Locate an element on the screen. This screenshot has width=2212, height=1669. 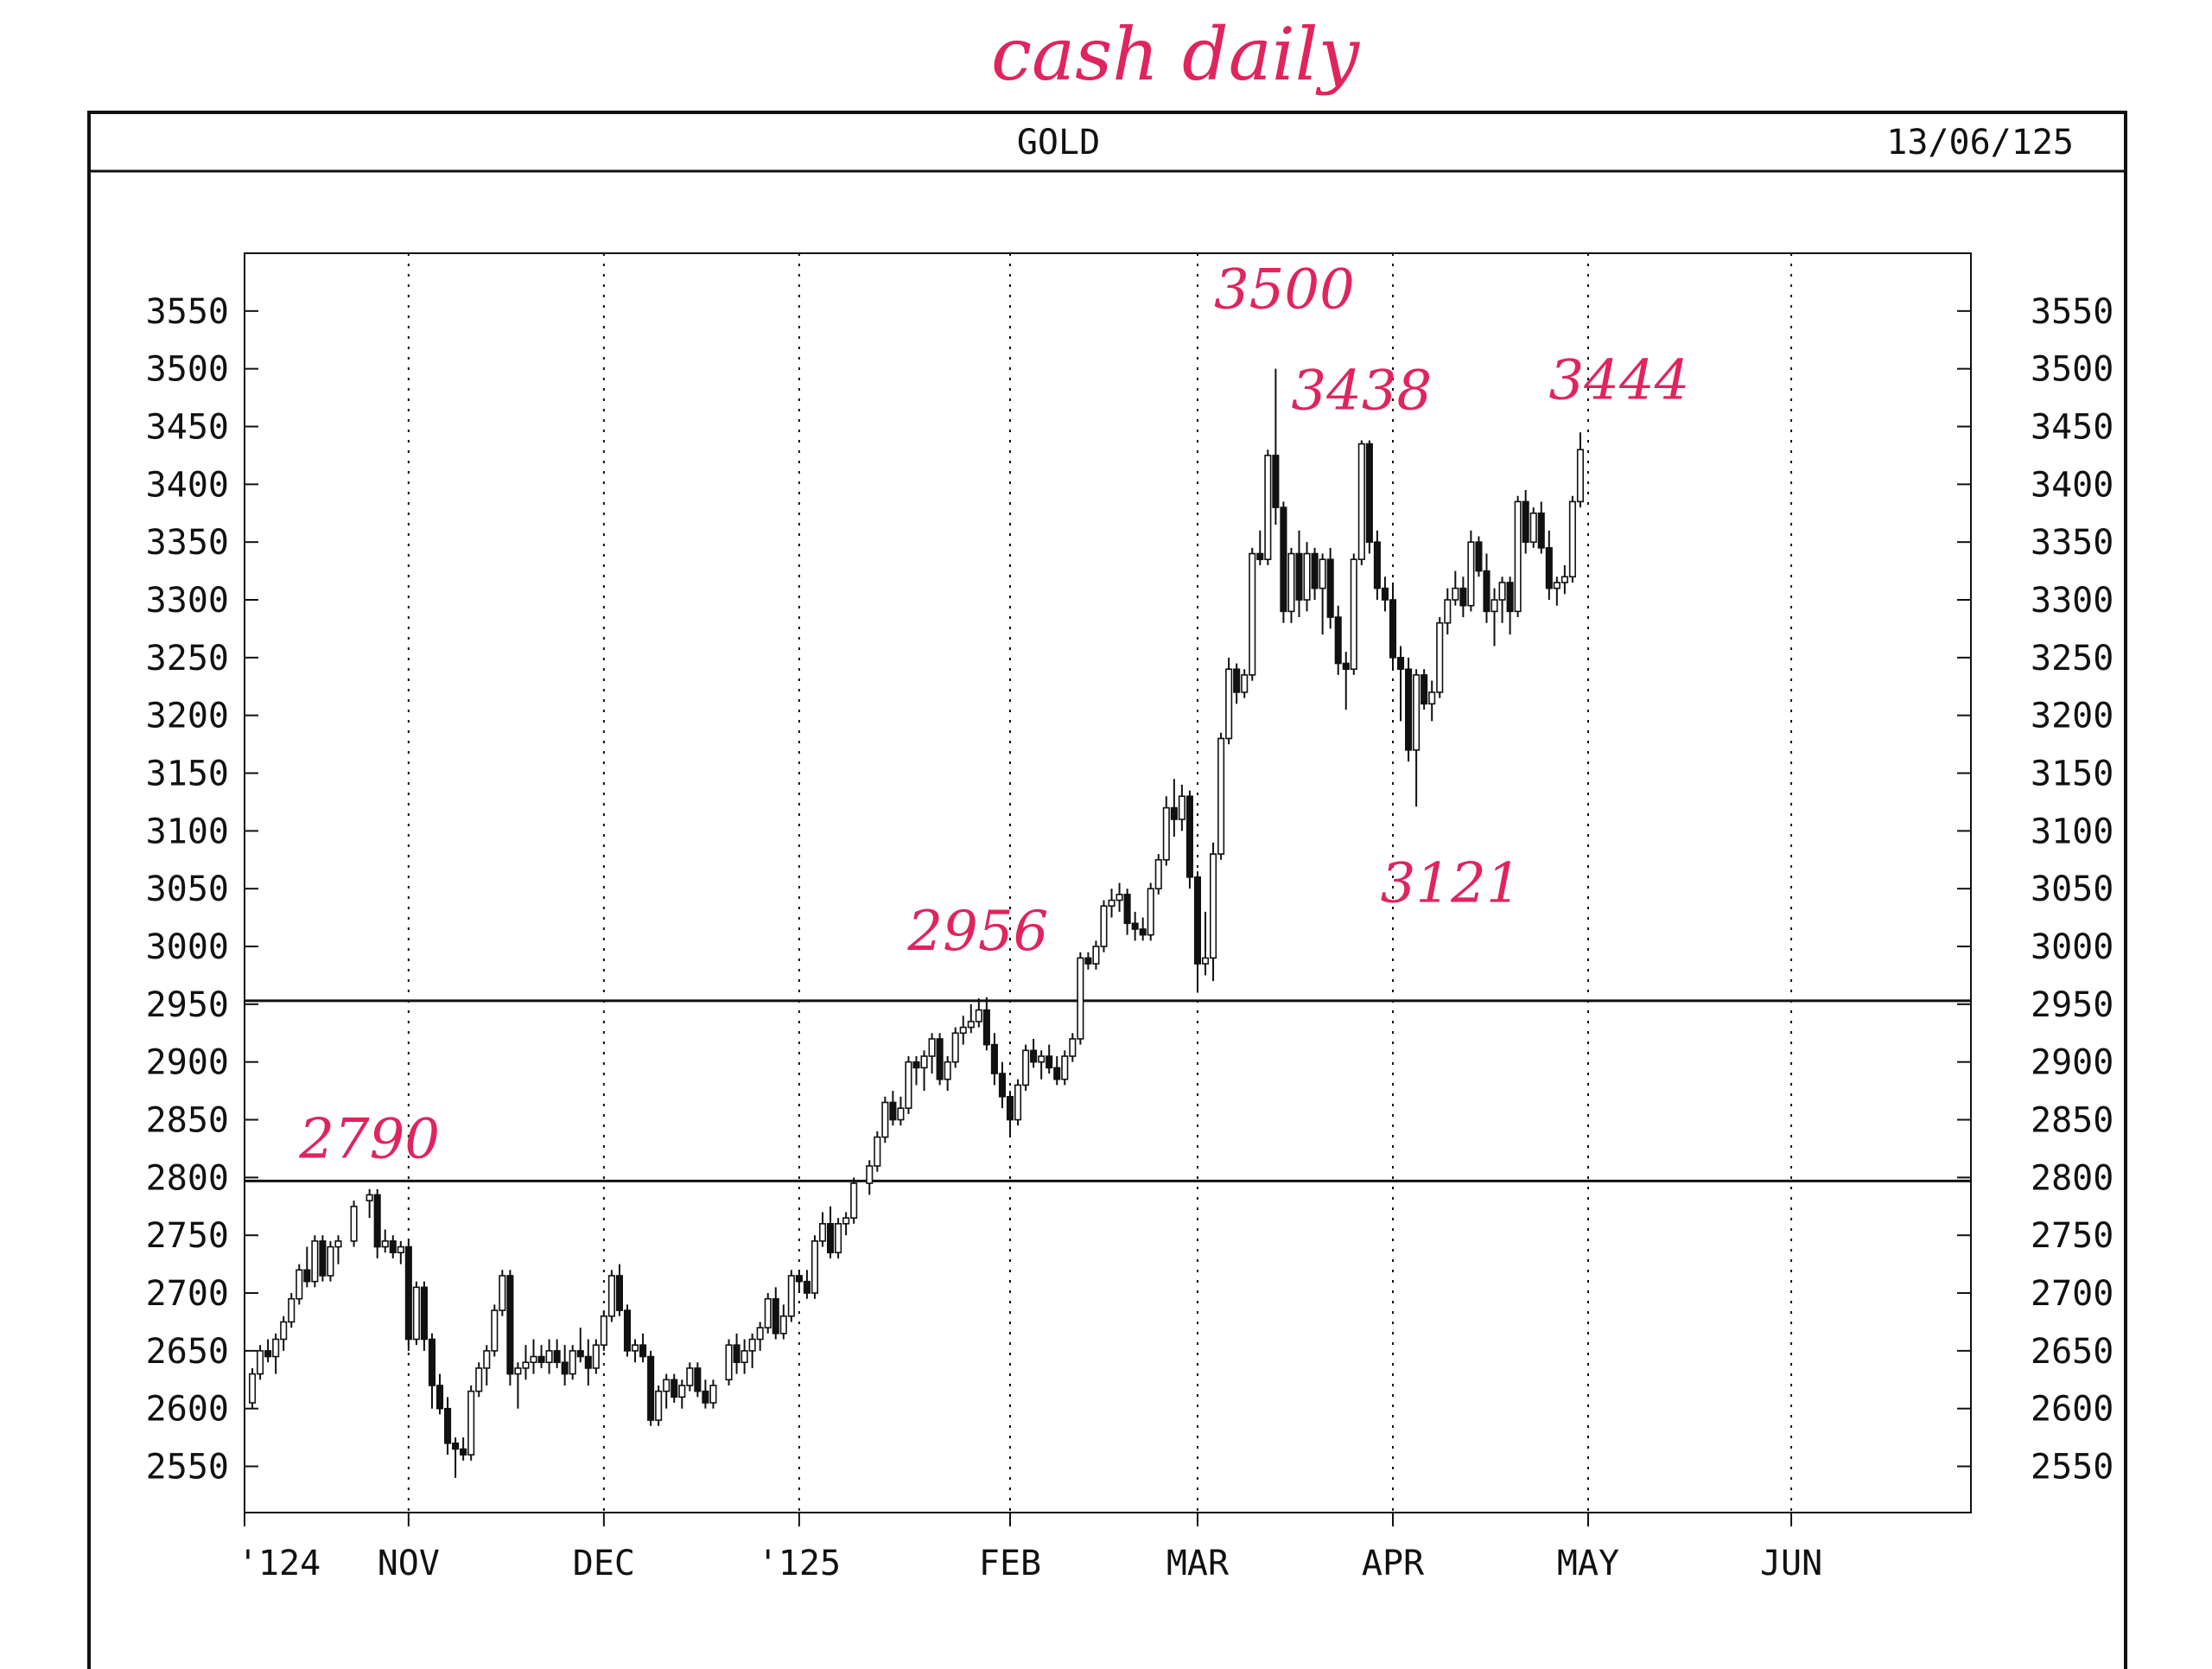
price-annotation: 2956 is located at coordinates (977, 932).